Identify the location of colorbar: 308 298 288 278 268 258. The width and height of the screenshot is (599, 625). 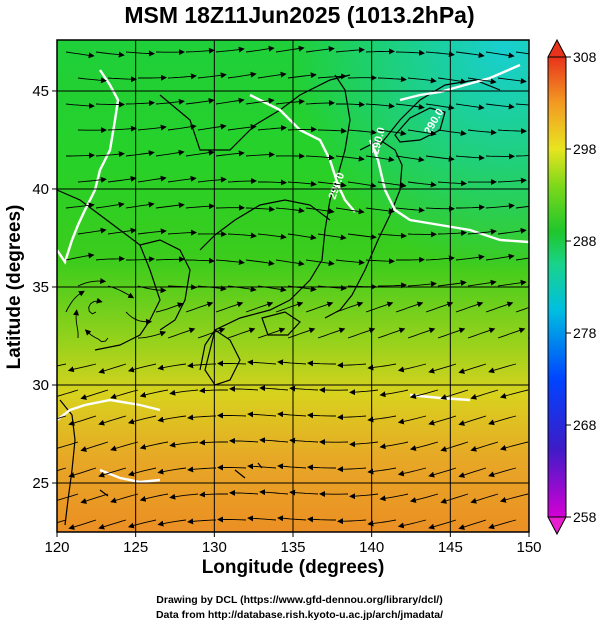
(572, 287).